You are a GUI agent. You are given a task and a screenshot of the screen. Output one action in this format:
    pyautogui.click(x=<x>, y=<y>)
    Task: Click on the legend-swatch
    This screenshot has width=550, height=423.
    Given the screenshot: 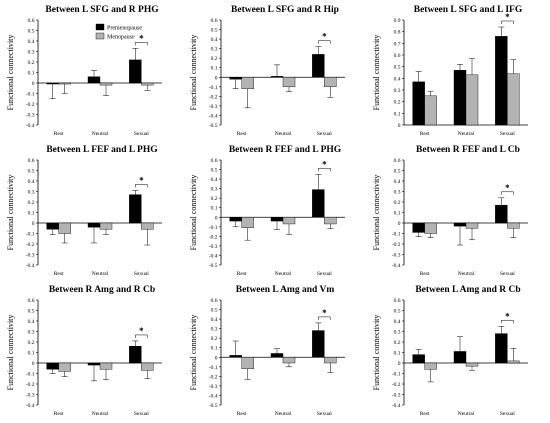 What is the action you would take?
    pyautogui.click(x=100, y=27)
    